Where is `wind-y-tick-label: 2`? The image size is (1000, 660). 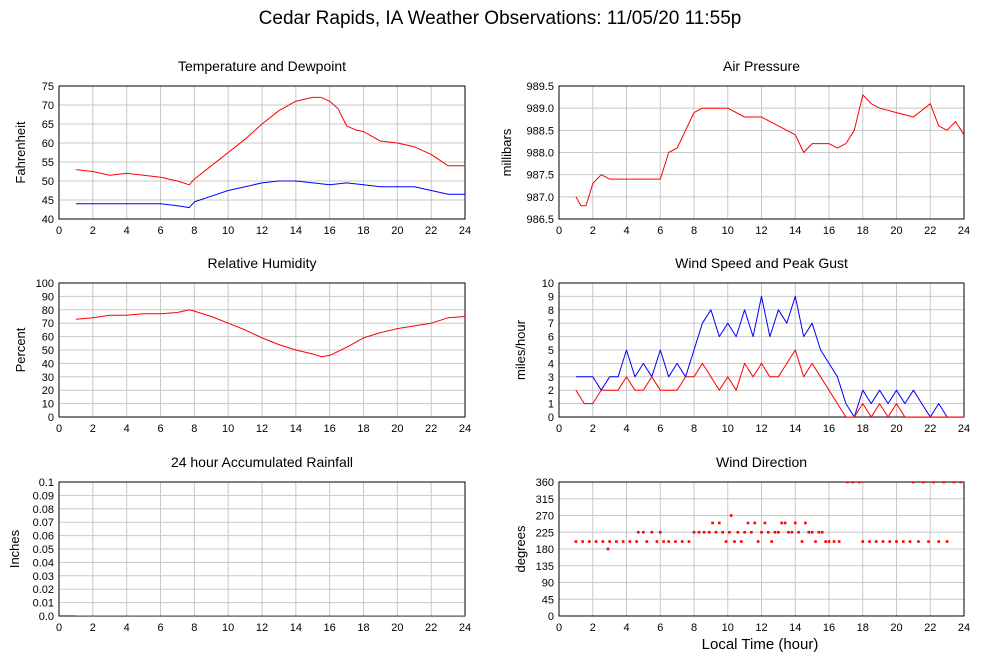 wind-y-tick-label: 2 is located at coordinates (551, 391).